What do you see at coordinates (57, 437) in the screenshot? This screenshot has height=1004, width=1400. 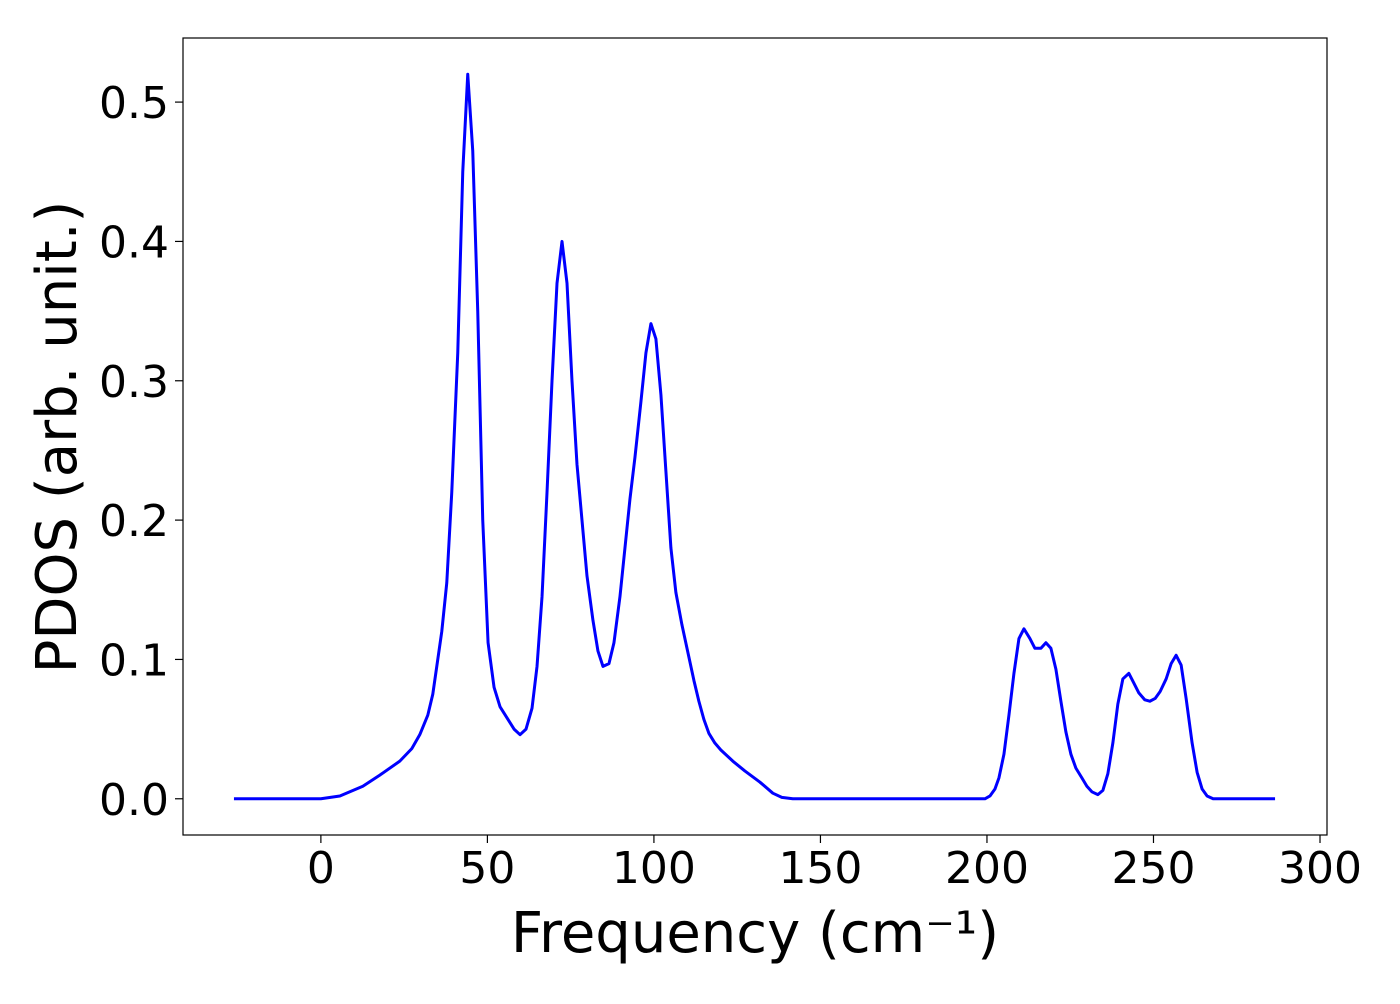 I see `y-axis-label: PDOS (arb. unit.)` at bounding box center [57, 437].